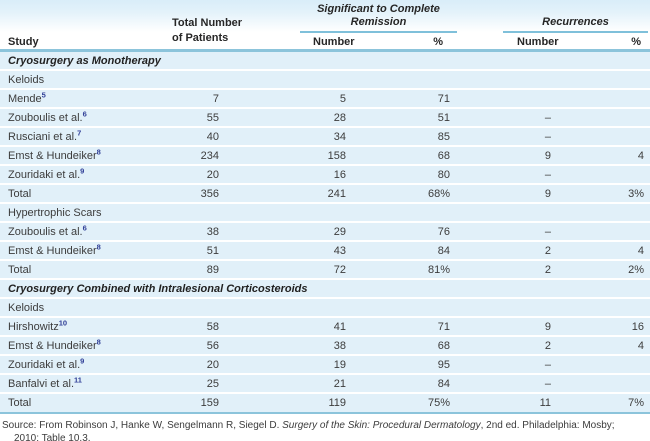 The height and width of the screenshot is (441, 650). I want to click on table-row: Mende5 7 5 71, so click(325, 99).